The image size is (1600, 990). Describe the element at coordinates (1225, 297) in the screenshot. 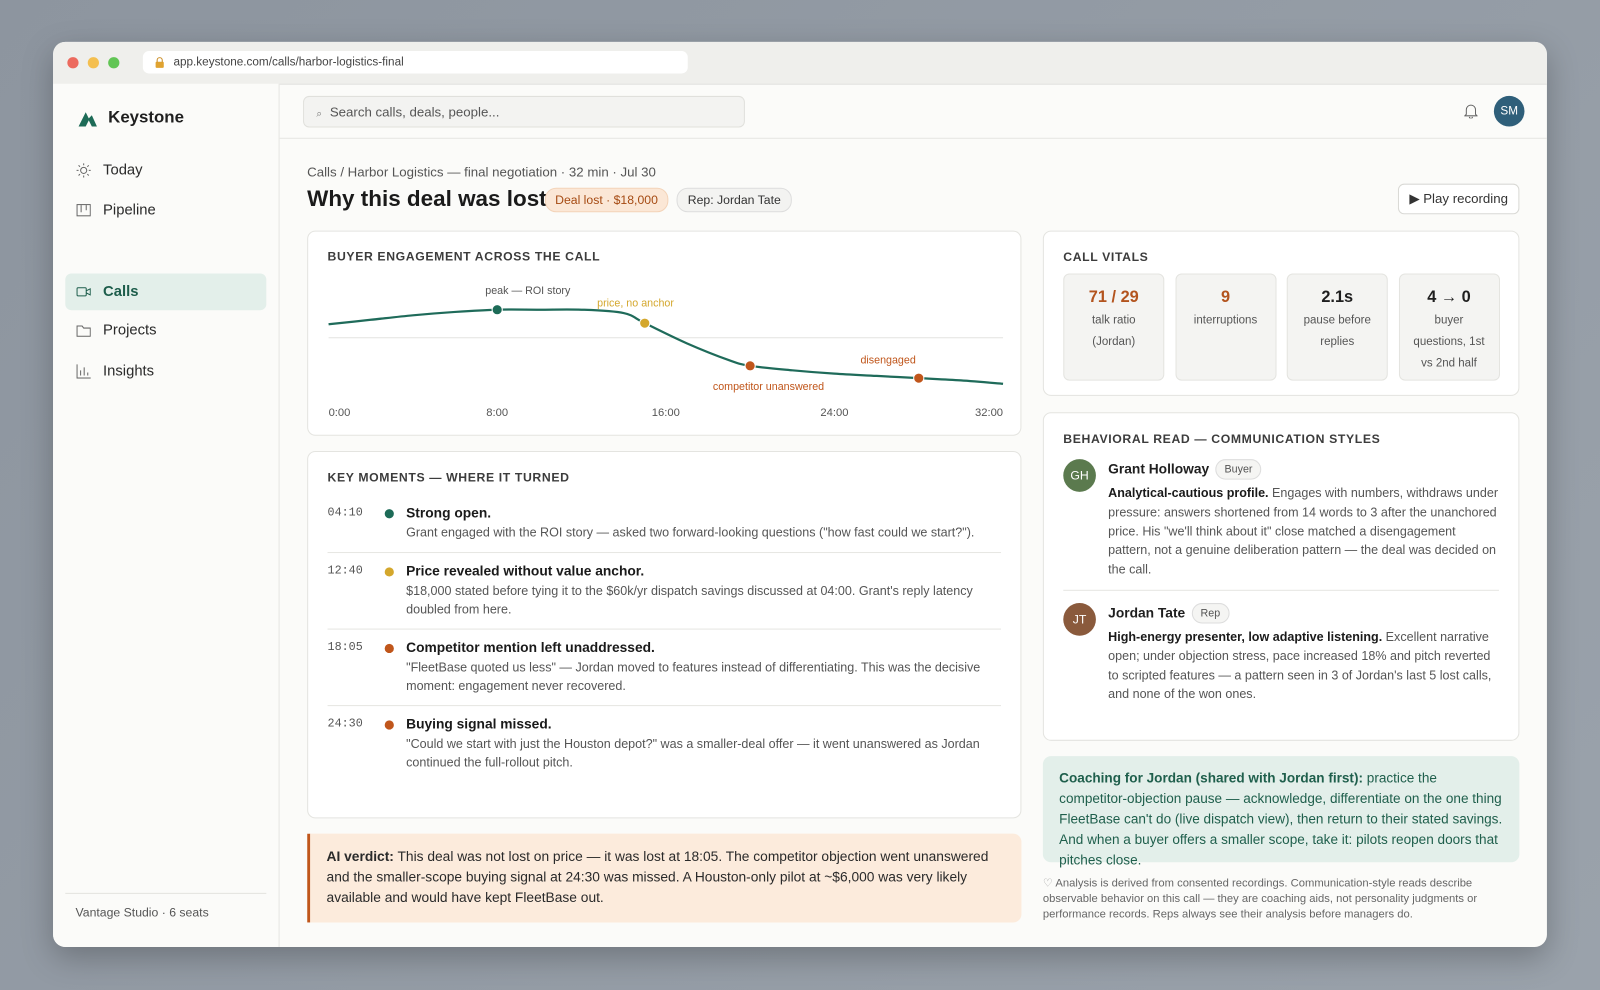

I see `vital-value: 9` at that location.